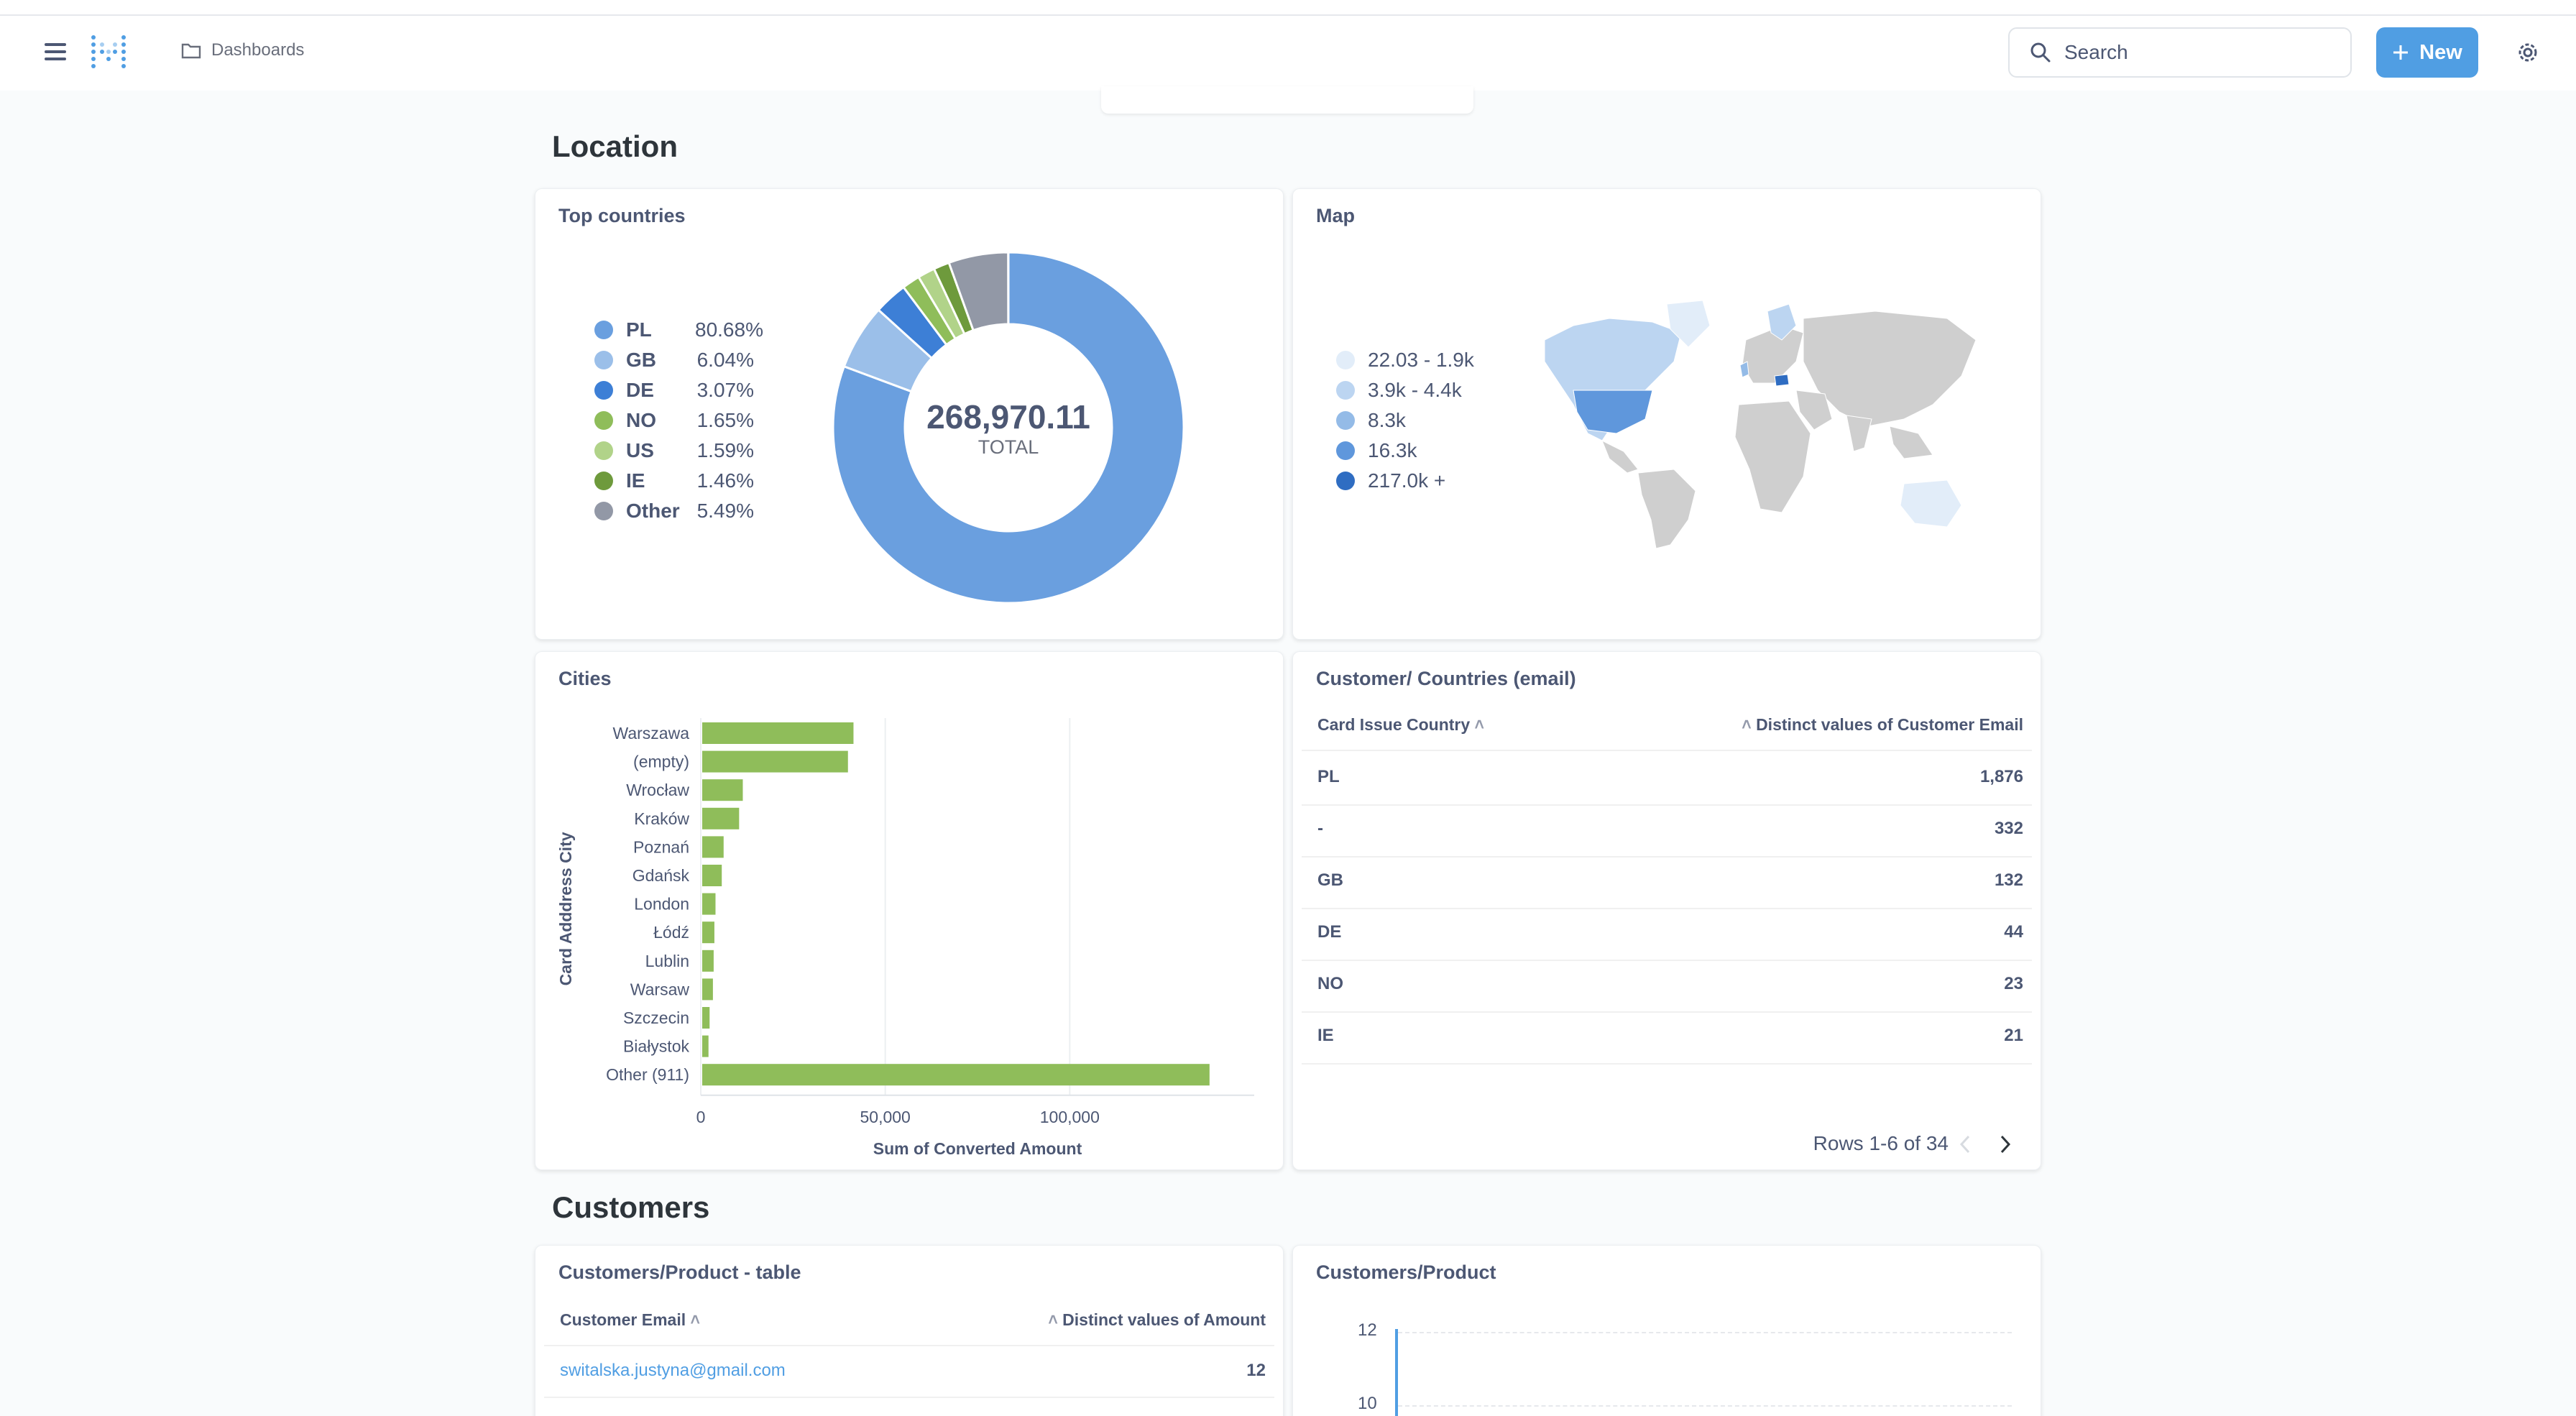 The height and width of the screenshot is (1416, 2576). What do you see at coordinates (725, 360) in the screenshot?
I see `legend-value: 6.04%` at bounding box center [725, 360].